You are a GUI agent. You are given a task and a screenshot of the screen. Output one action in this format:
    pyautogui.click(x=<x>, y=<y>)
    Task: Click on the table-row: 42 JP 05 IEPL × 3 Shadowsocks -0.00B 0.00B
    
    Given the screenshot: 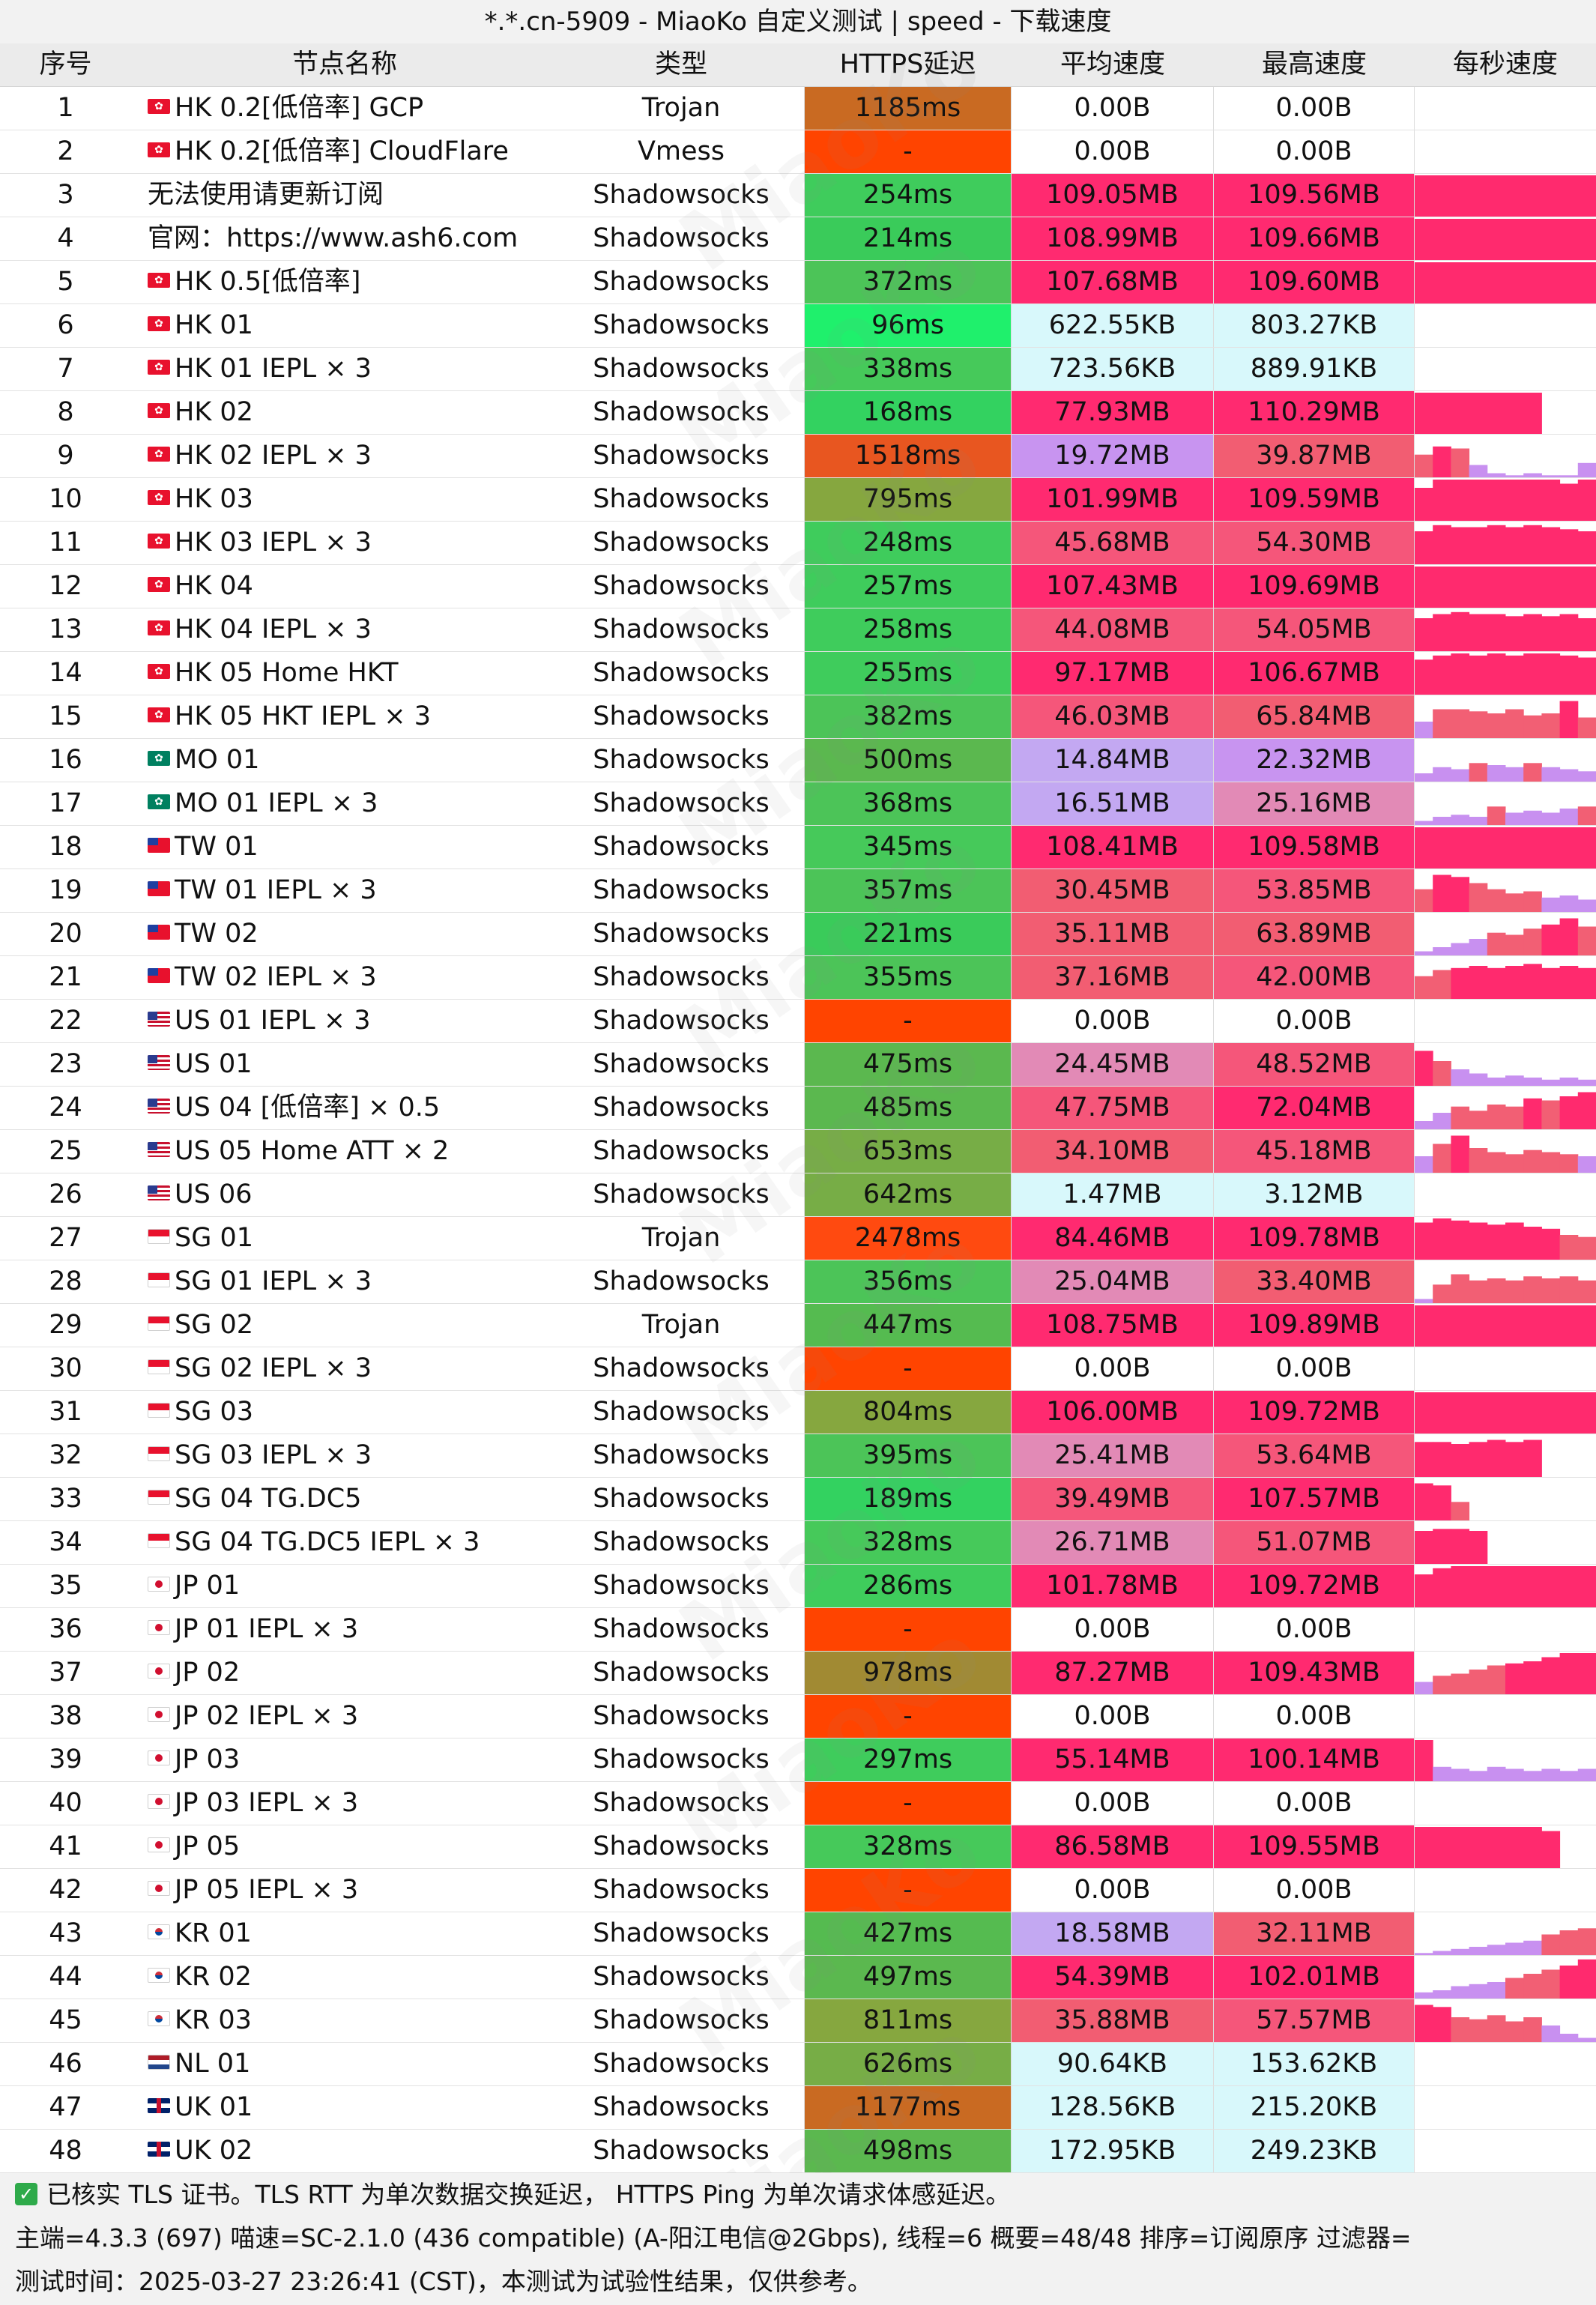 What is the action you would take?
    pyautogui.click(x=798, y=1890)
    